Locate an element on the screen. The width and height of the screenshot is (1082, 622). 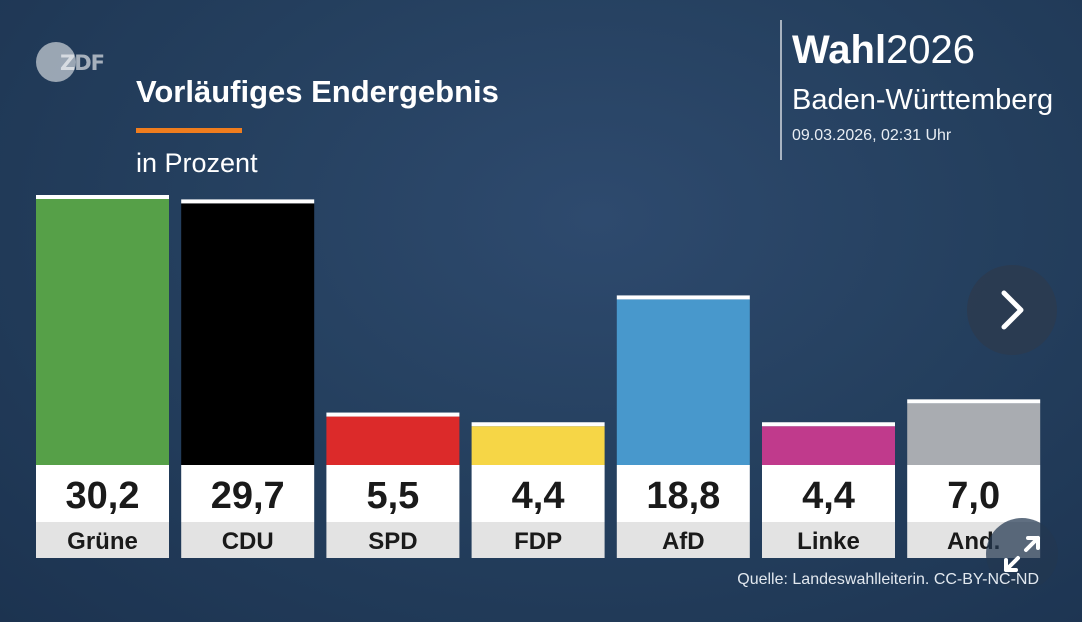
brand-wahl: Wahl is located at coordinates (839, 50).